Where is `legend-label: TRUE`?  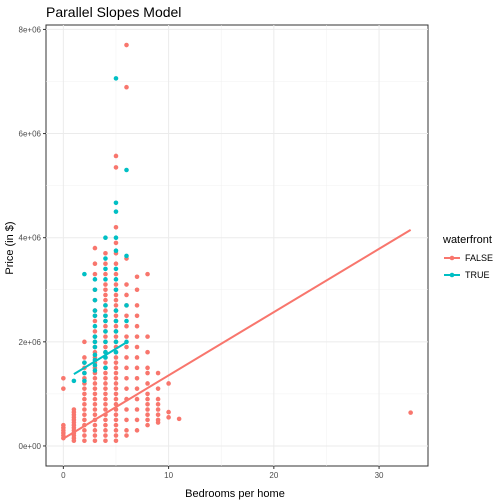
legend-label: TRUE is located at coordinates (477, 275).